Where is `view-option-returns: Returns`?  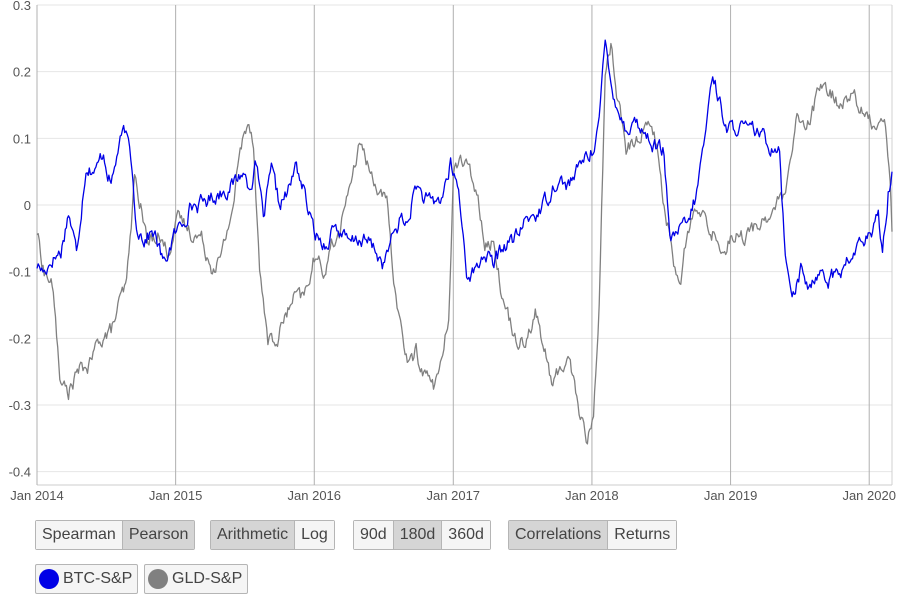 view-option-returns: Returns is located at coordinates (642, 535).